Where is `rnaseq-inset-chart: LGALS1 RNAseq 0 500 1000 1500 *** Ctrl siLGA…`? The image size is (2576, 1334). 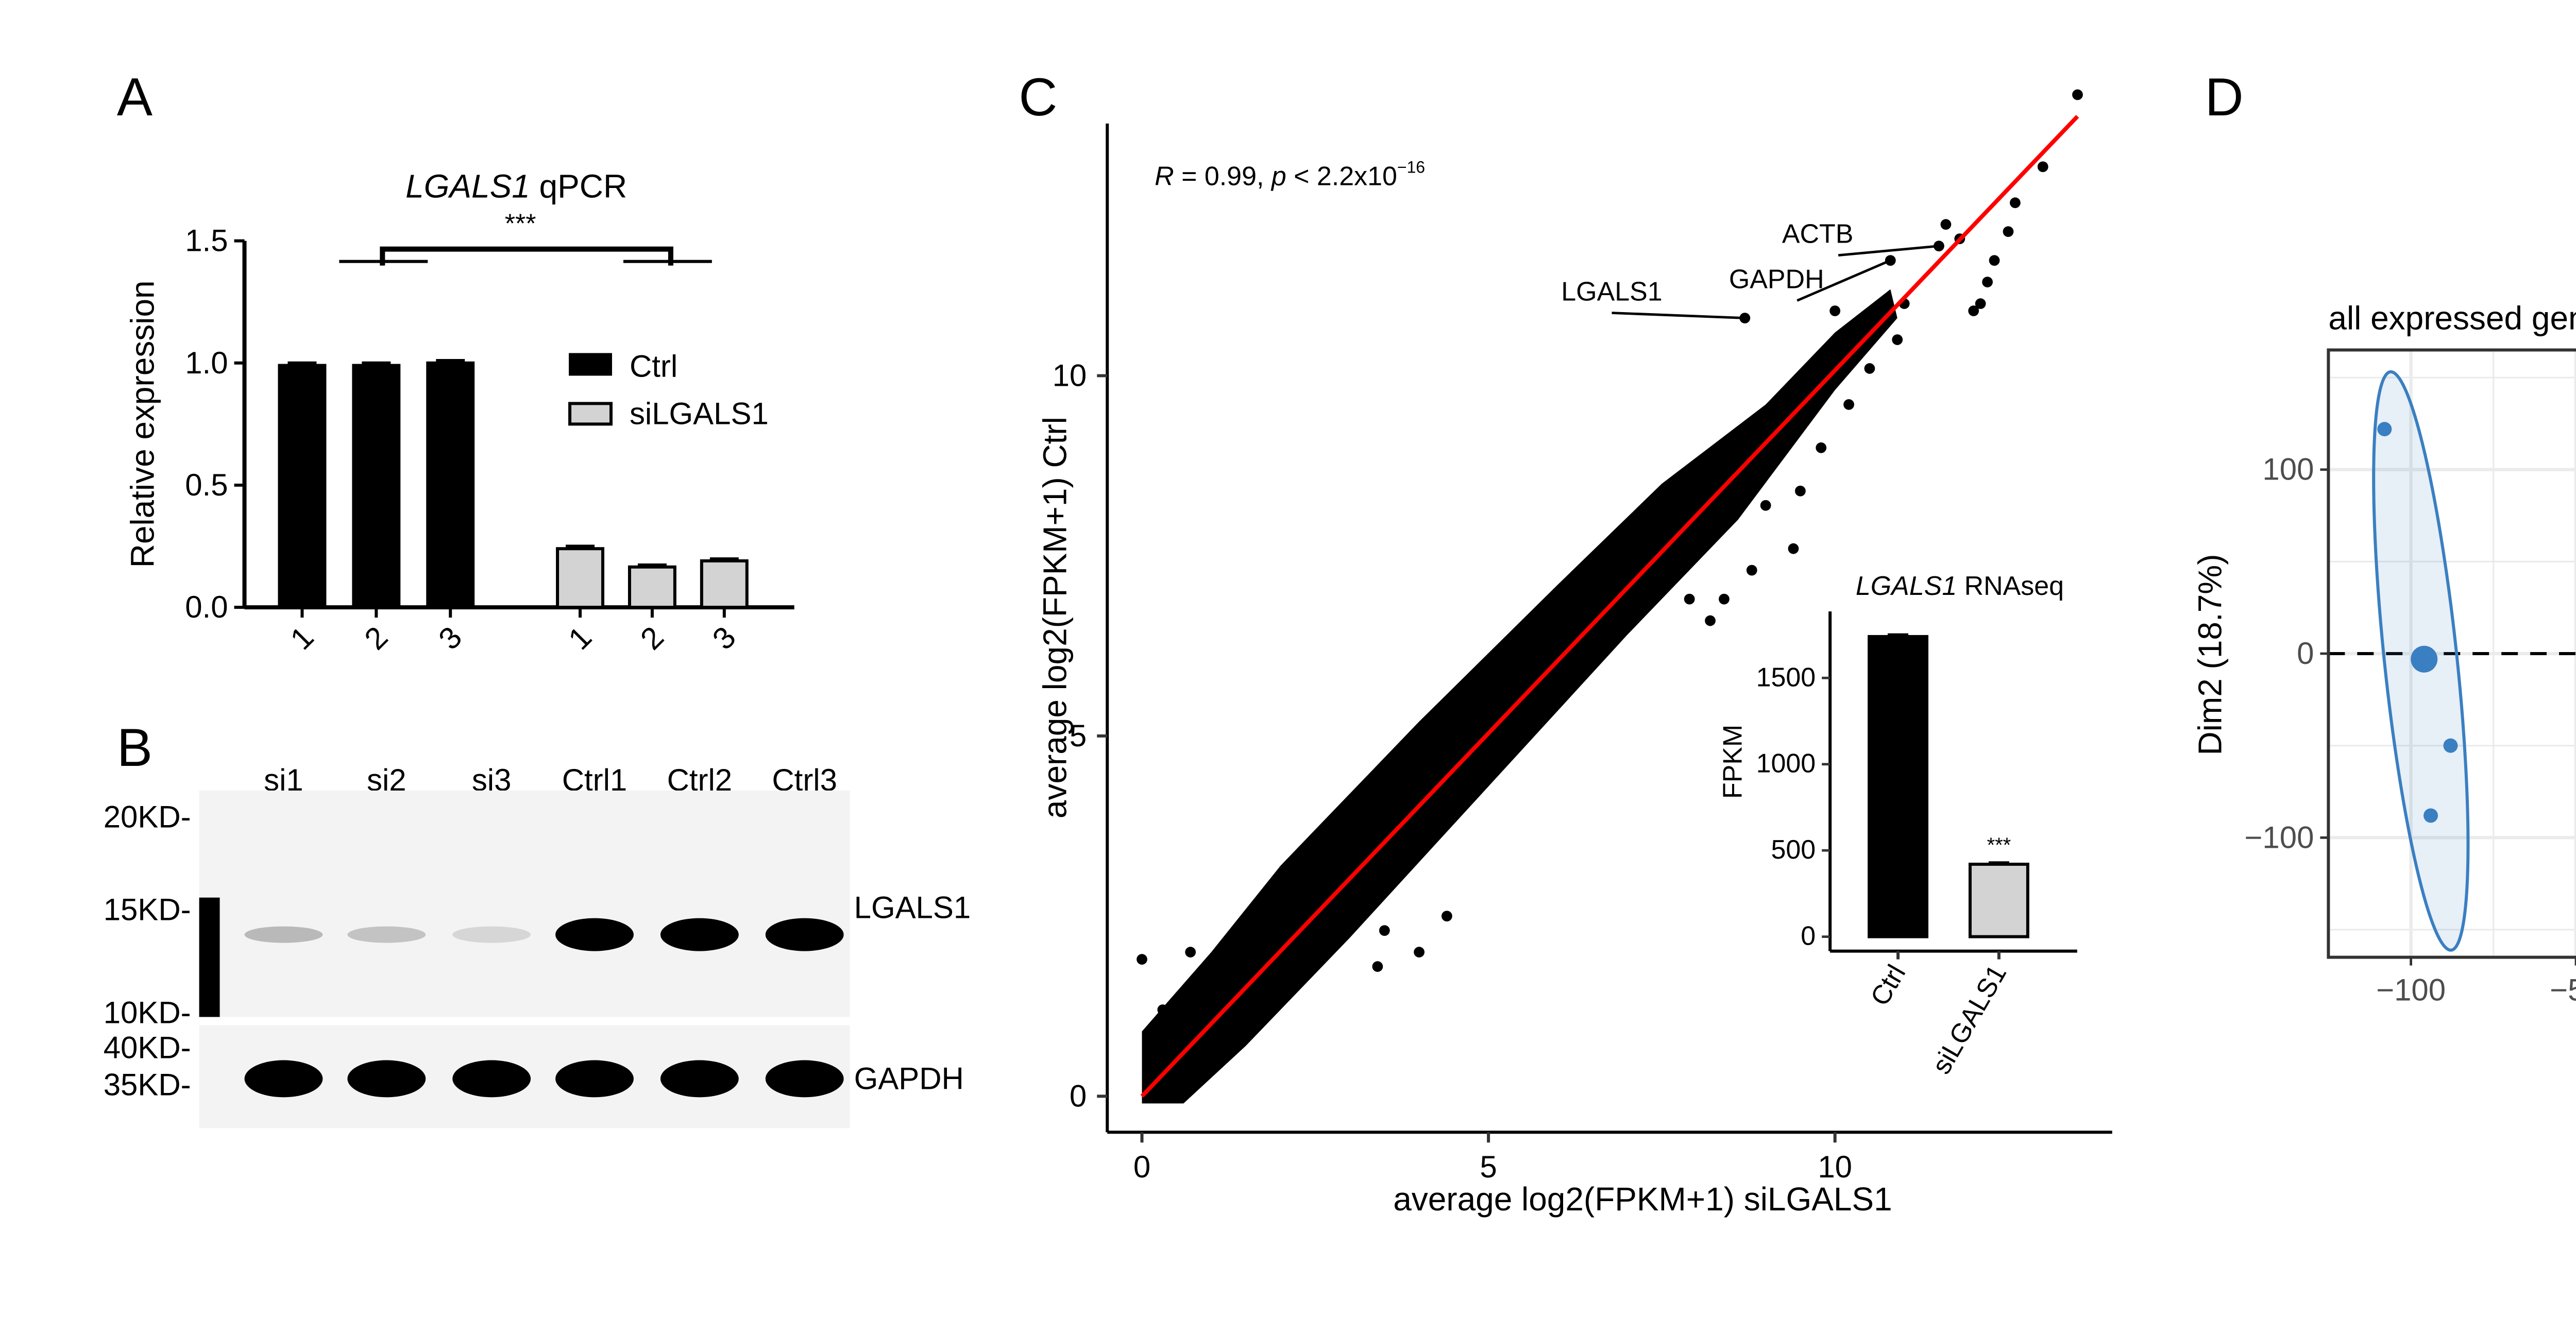
rnaseq-inset-chart: LGALS1 RNAseq 0 500 1000 1500 *** Ctrl siLGA… is located at coordinates (1897, 825).